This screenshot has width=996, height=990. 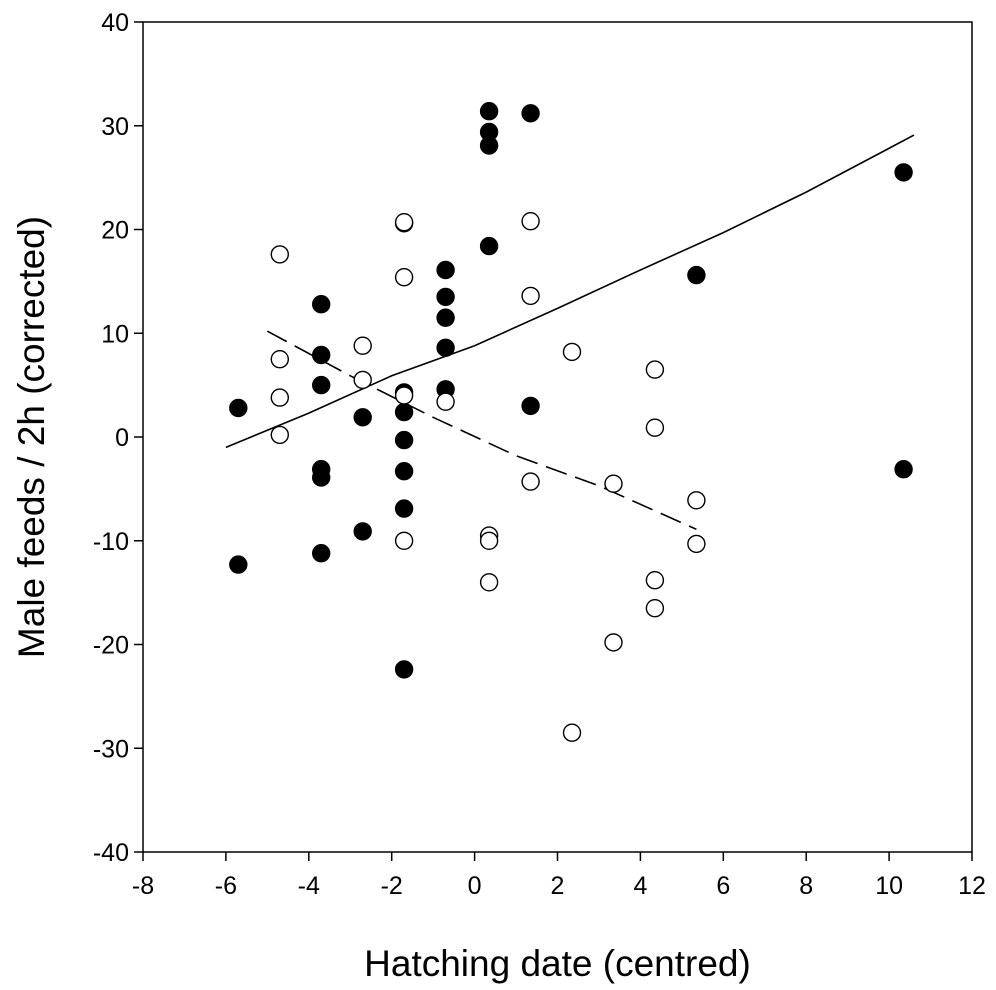 I want to click on x-tick-label: 12, so click(x=972, y=886).